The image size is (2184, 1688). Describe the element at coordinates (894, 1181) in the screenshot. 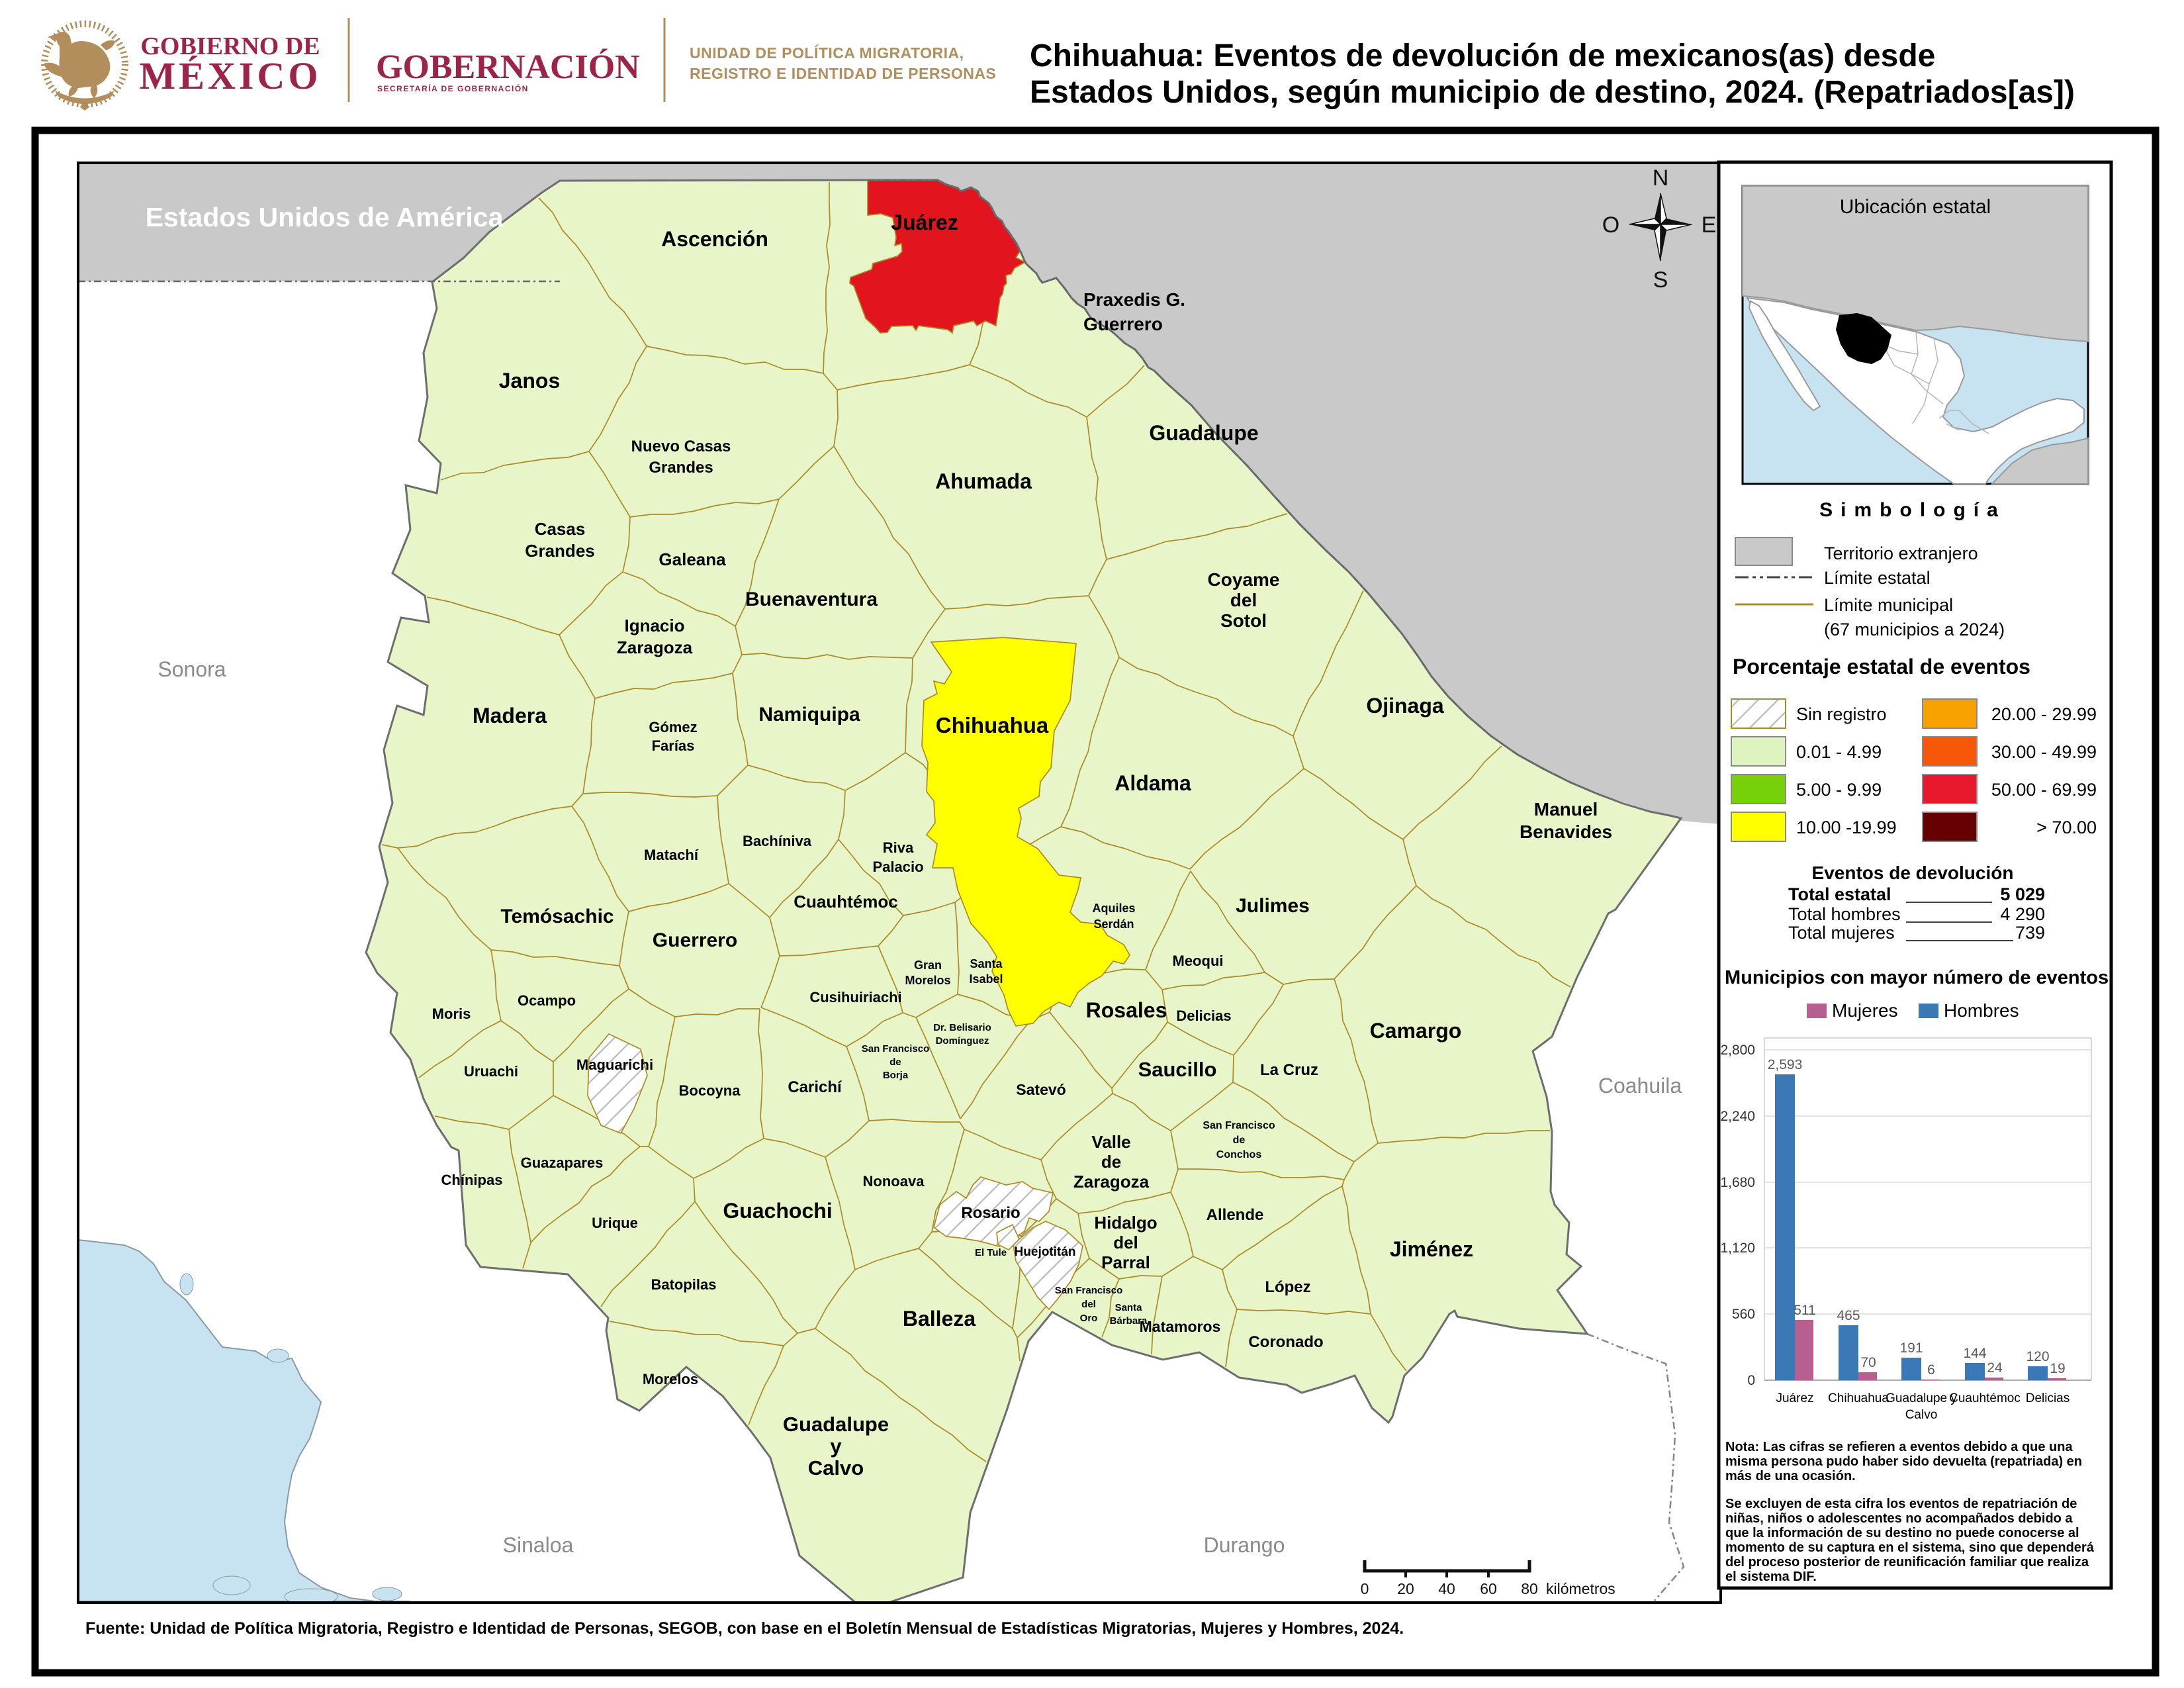

I see `svg-text: Nonoava` at that location.